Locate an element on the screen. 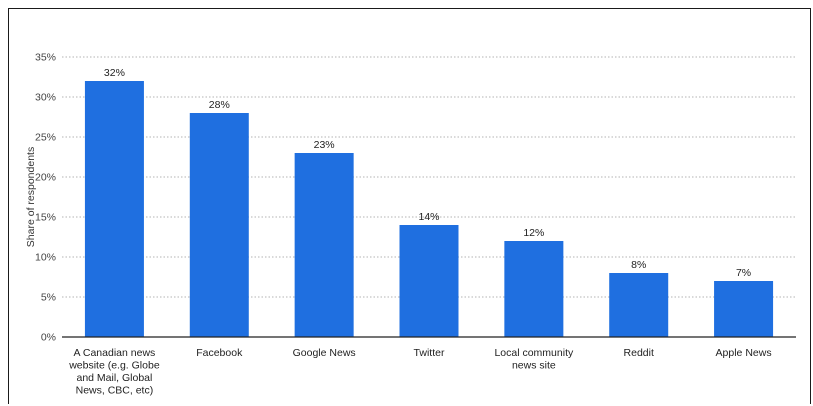 Image resolution: width=813 pixels, height=406 pixels. y-tick-label: 30% is located at coordinates (45, 98).